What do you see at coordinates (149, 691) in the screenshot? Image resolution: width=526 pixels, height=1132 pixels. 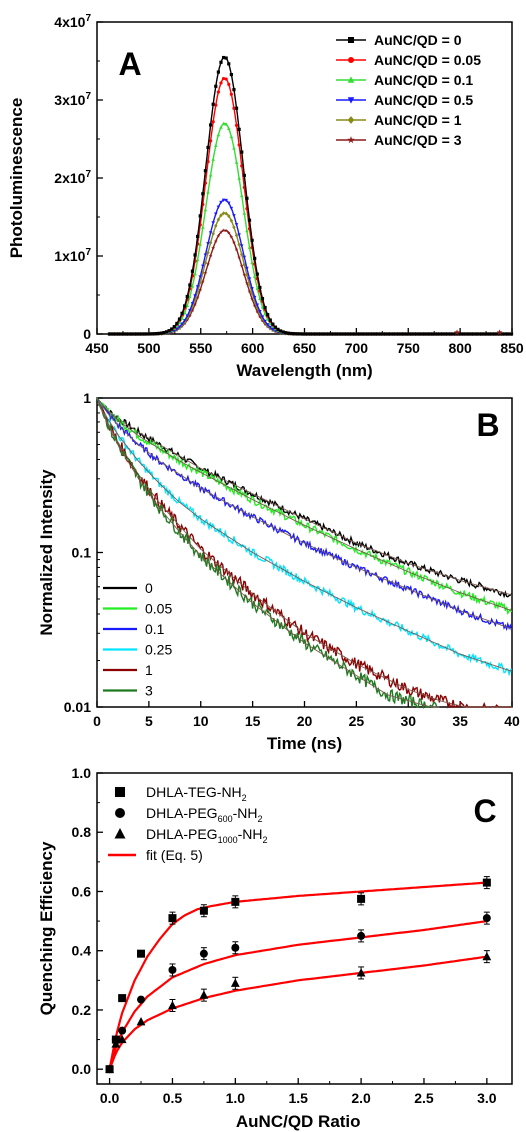 I see `panel-b-legend-label: 3` at bounding box center [149, 691].